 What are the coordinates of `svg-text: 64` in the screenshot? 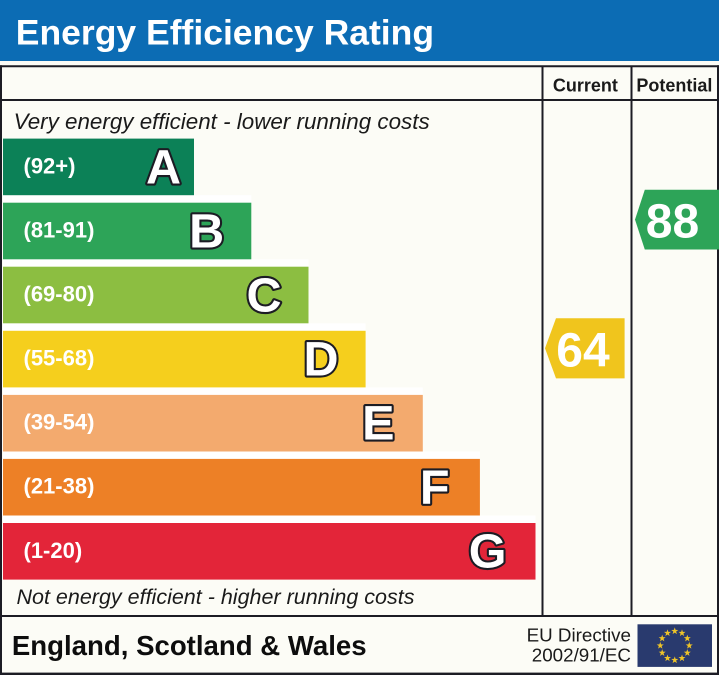 It's located at (583, 350).